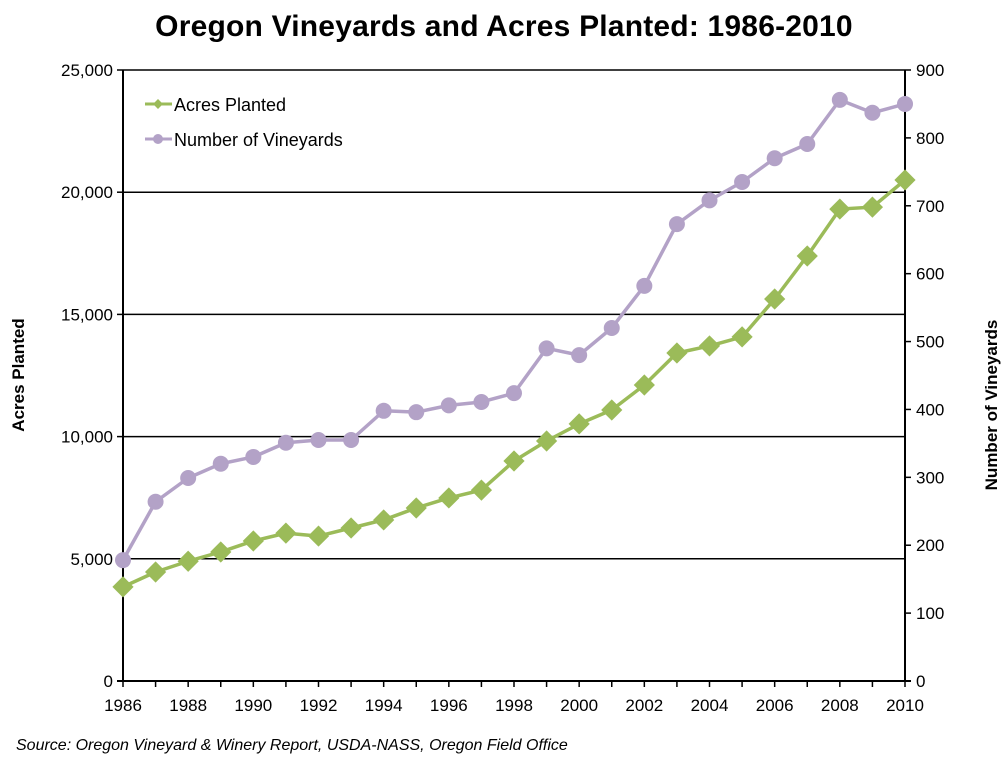 This screenshot has height=763, width=1008. Describe the element at coordinates (18, 374) in the screenshot. I see `left-axis-title: Acres Planted` at that location.